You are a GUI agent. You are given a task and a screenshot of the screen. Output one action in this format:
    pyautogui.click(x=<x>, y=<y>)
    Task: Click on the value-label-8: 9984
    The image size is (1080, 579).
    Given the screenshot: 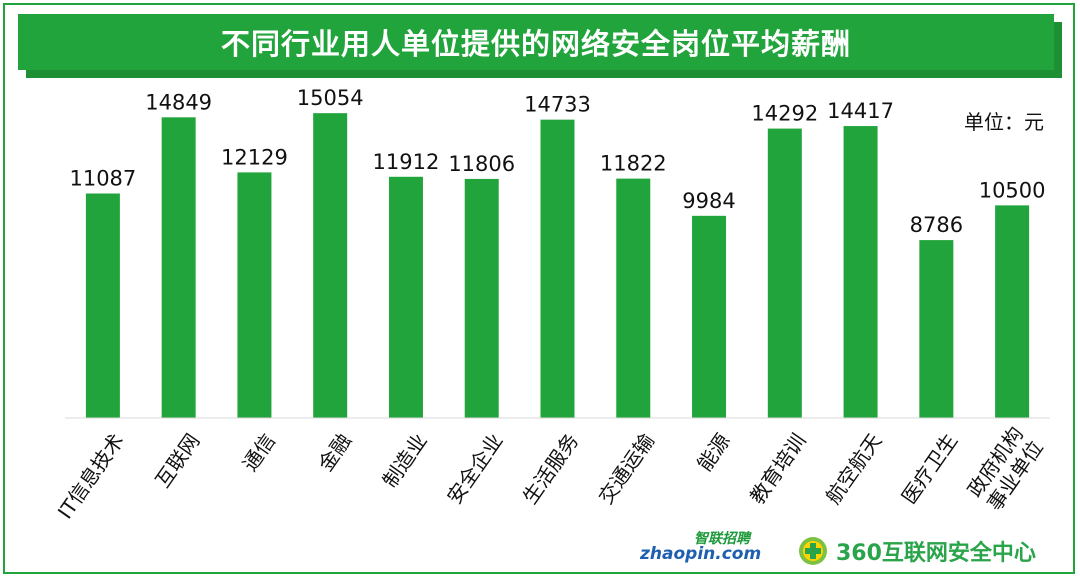 What is the action you would take?
    pyautogui.click(x=708, y=201)
    